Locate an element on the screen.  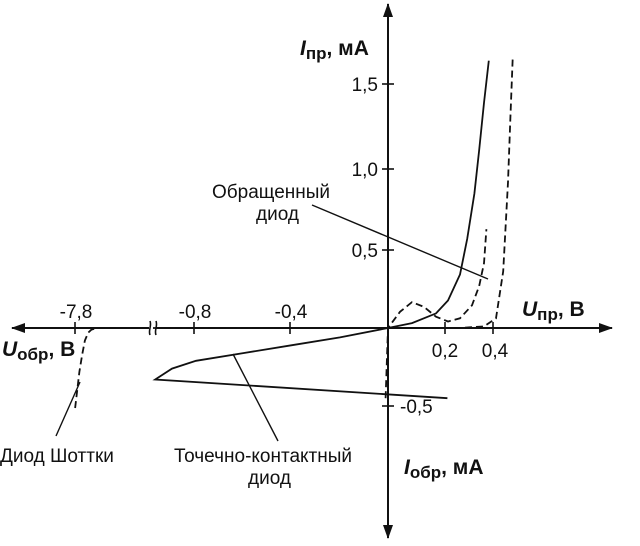
y-tick-label-neg0p5: -0,5 is located at coordinates (416, 407).